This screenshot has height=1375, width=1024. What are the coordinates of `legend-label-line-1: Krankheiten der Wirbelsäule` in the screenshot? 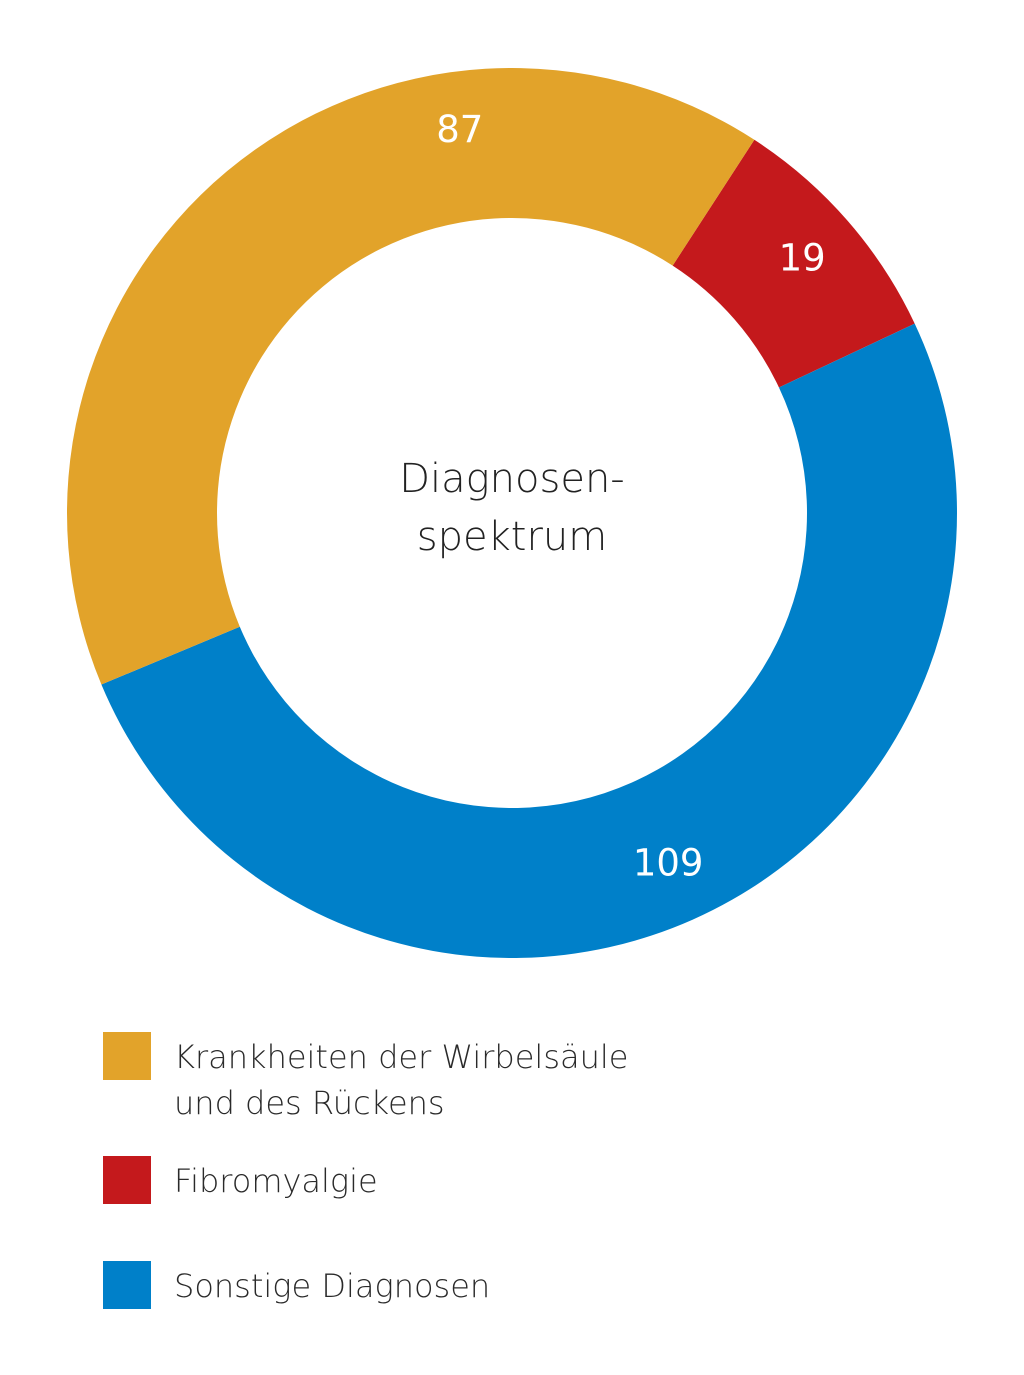 It's located at (401, 1057).